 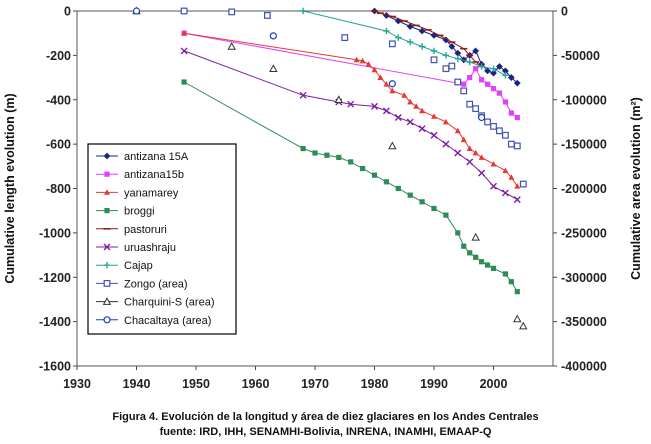 I want to click on legend-label: antizana 15A, so click(x=156, y=157).